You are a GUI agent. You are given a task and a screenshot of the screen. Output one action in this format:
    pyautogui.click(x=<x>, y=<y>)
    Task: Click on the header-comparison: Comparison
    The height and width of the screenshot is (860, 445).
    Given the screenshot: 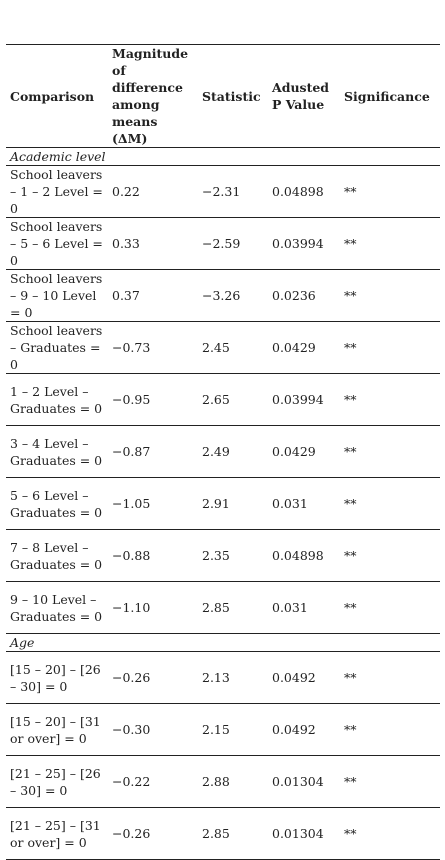 What is the action you would take?
    pyautogui.click(x=57, y=96)
    